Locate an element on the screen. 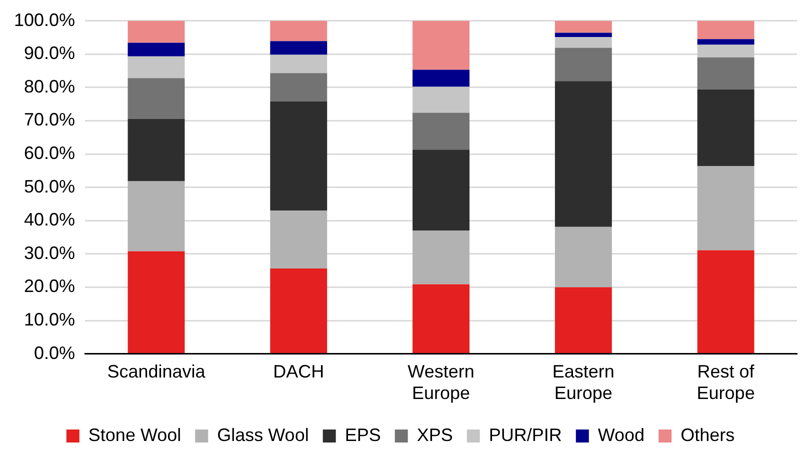 This screenshot has width=805, height=459. y-tick-label: 80.0% is located at coordinates (50, 86).